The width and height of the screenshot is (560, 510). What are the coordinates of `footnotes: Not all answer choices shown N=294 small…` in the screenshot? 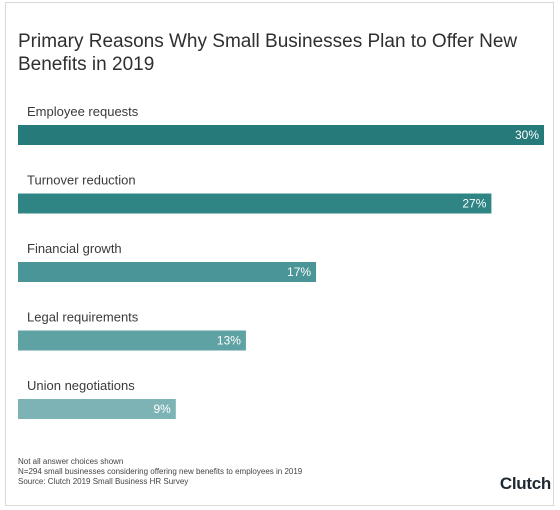 It's located at (160, 472).